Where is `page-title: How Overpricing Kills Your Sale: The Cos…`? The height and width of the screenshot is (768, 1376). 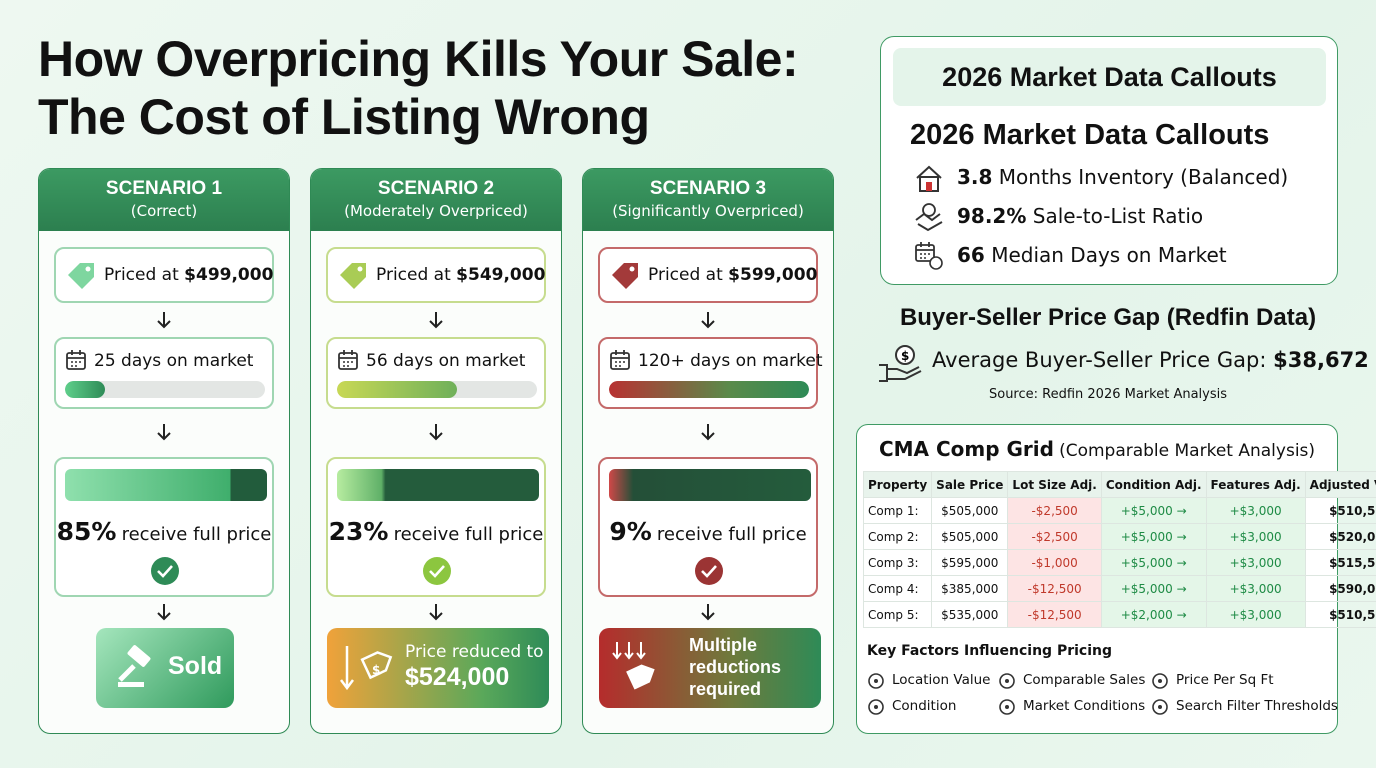
page-title: How Overpricing Kills Your Sale: The Cos… is located at coordinates (418, 88).